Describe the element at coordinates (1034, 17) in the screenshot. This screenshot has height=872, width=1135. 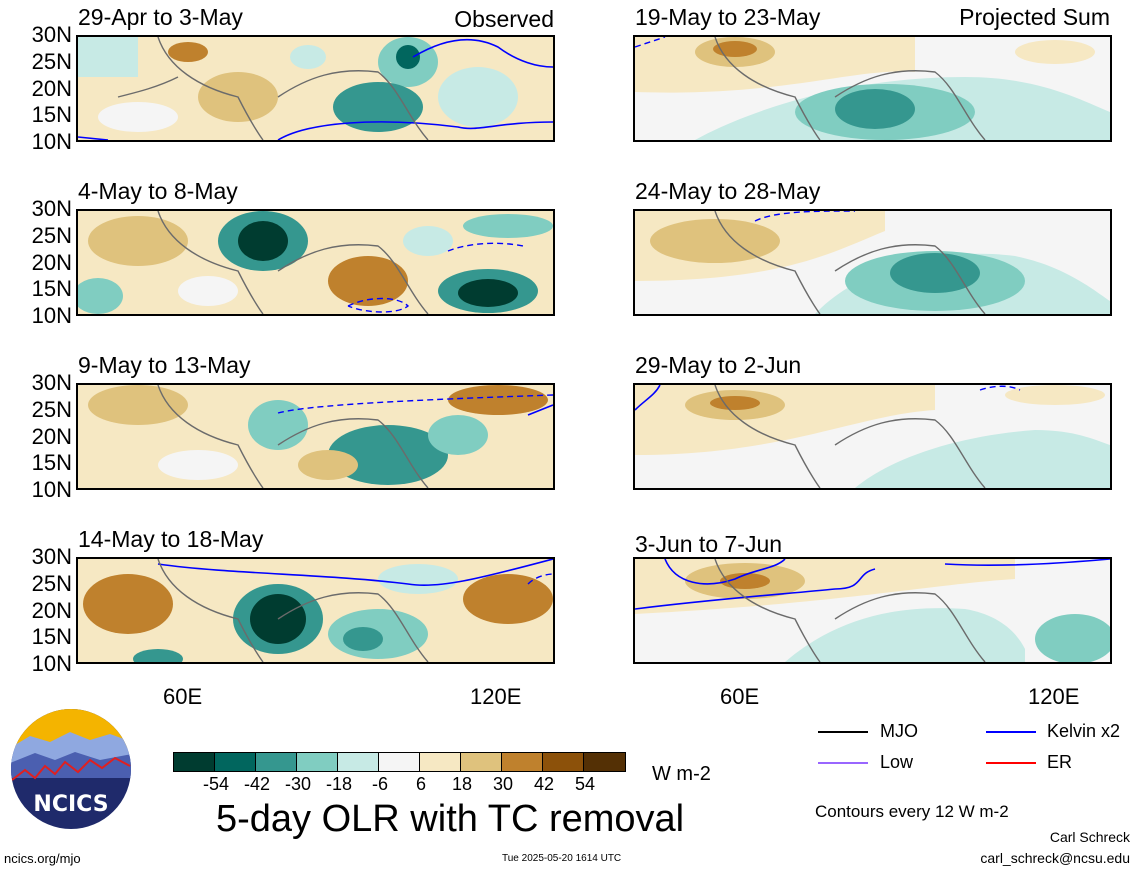
I see `panel-2-tag: Projected Sum` at that location.